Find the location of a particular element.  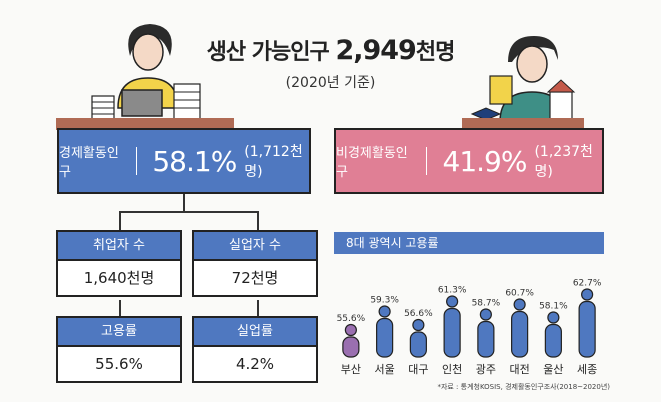

page-subtitle: (2020년 기준) is located at coordinates (330, 83).